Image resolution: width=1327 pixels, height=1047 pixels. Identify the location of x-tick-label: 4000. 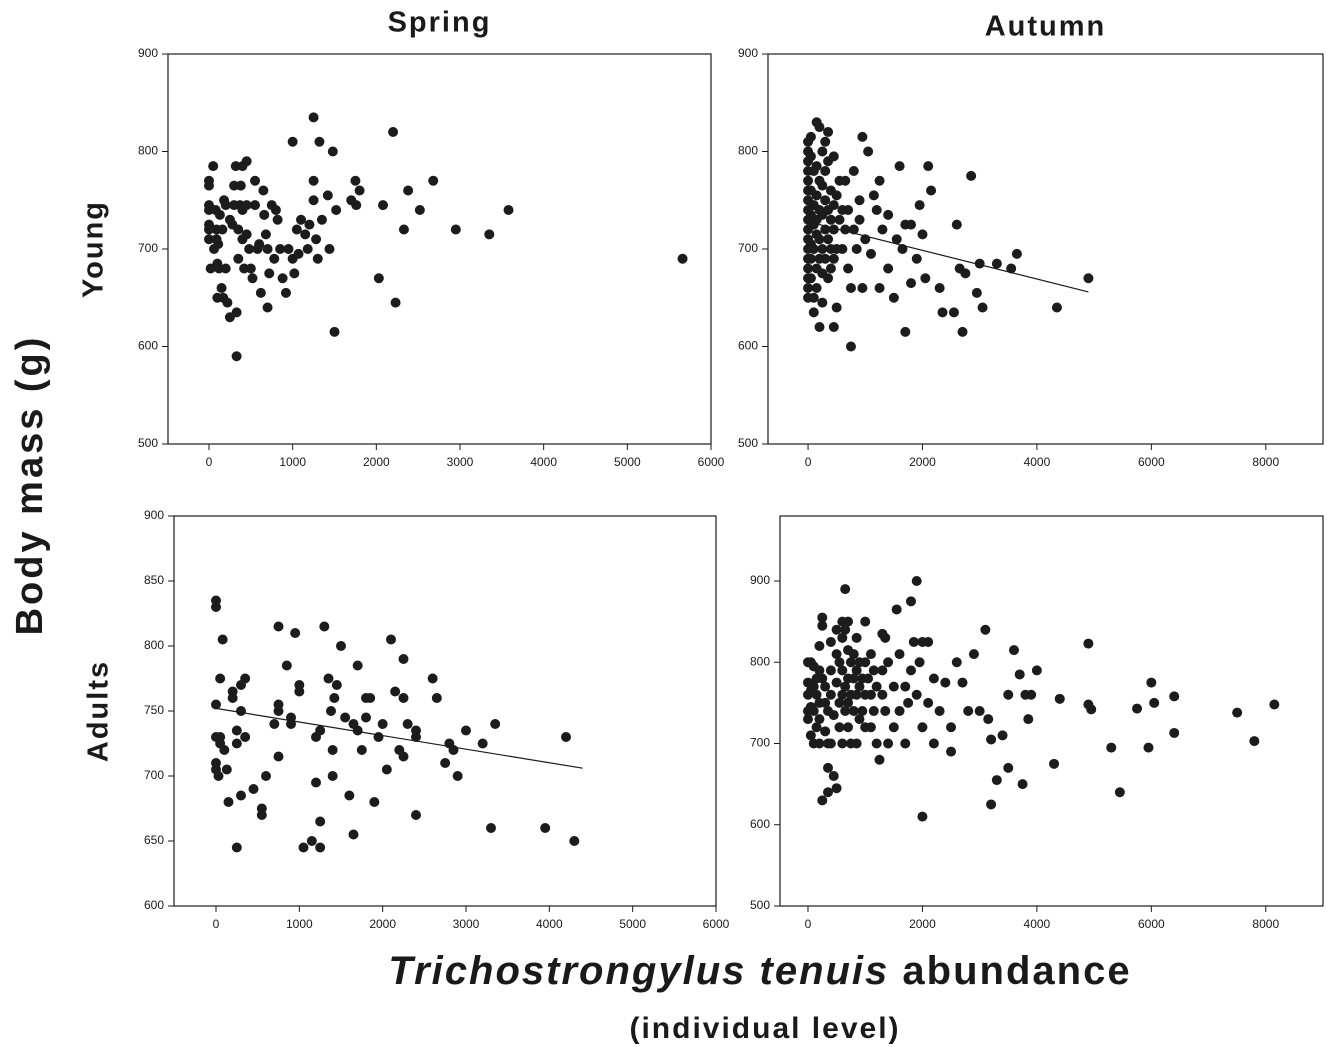
(1037, 924).